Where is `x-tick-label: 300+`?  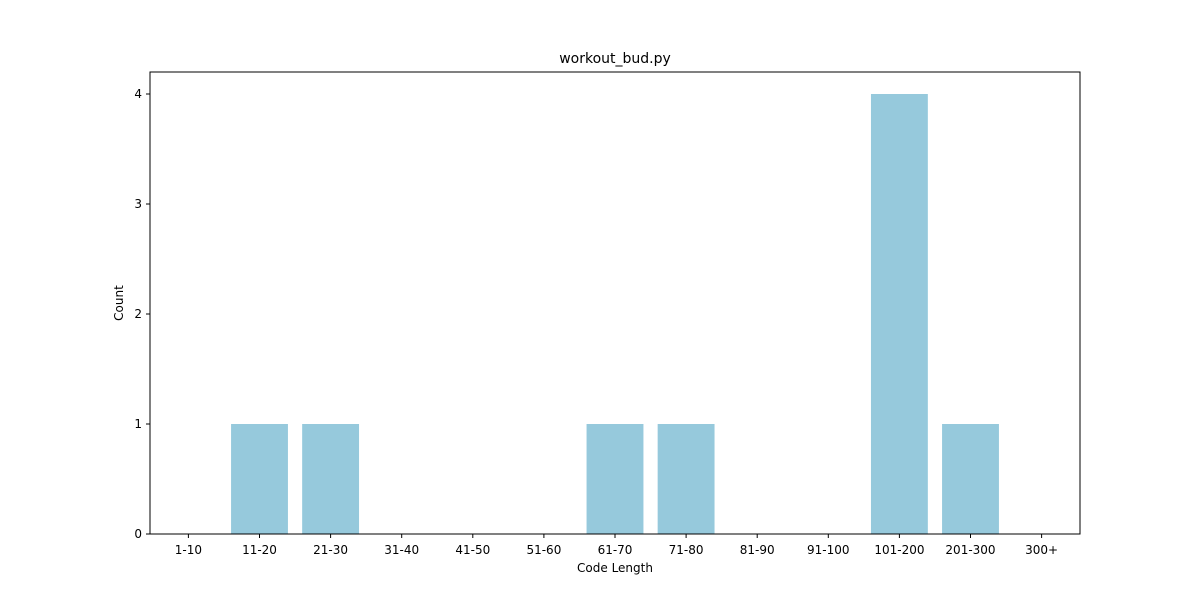
x-tick-label: 300+ is located at coordinates (1041, 550).